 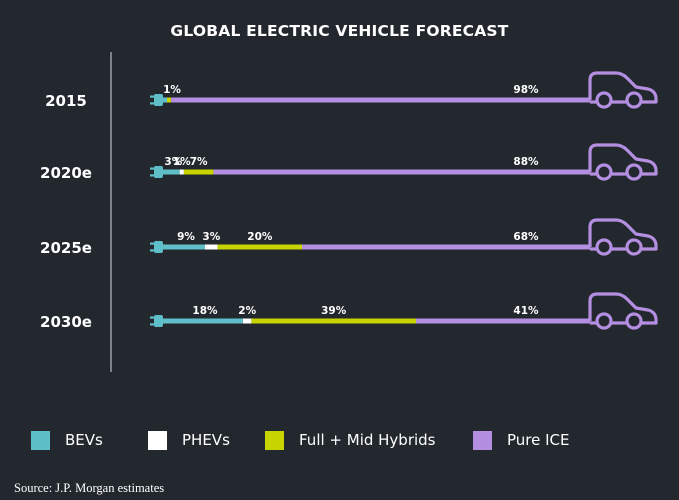 What do you see at coordinates (526, 90) in the screenshot?
I see `data-label: 98%` at bounding box center [526, 90].